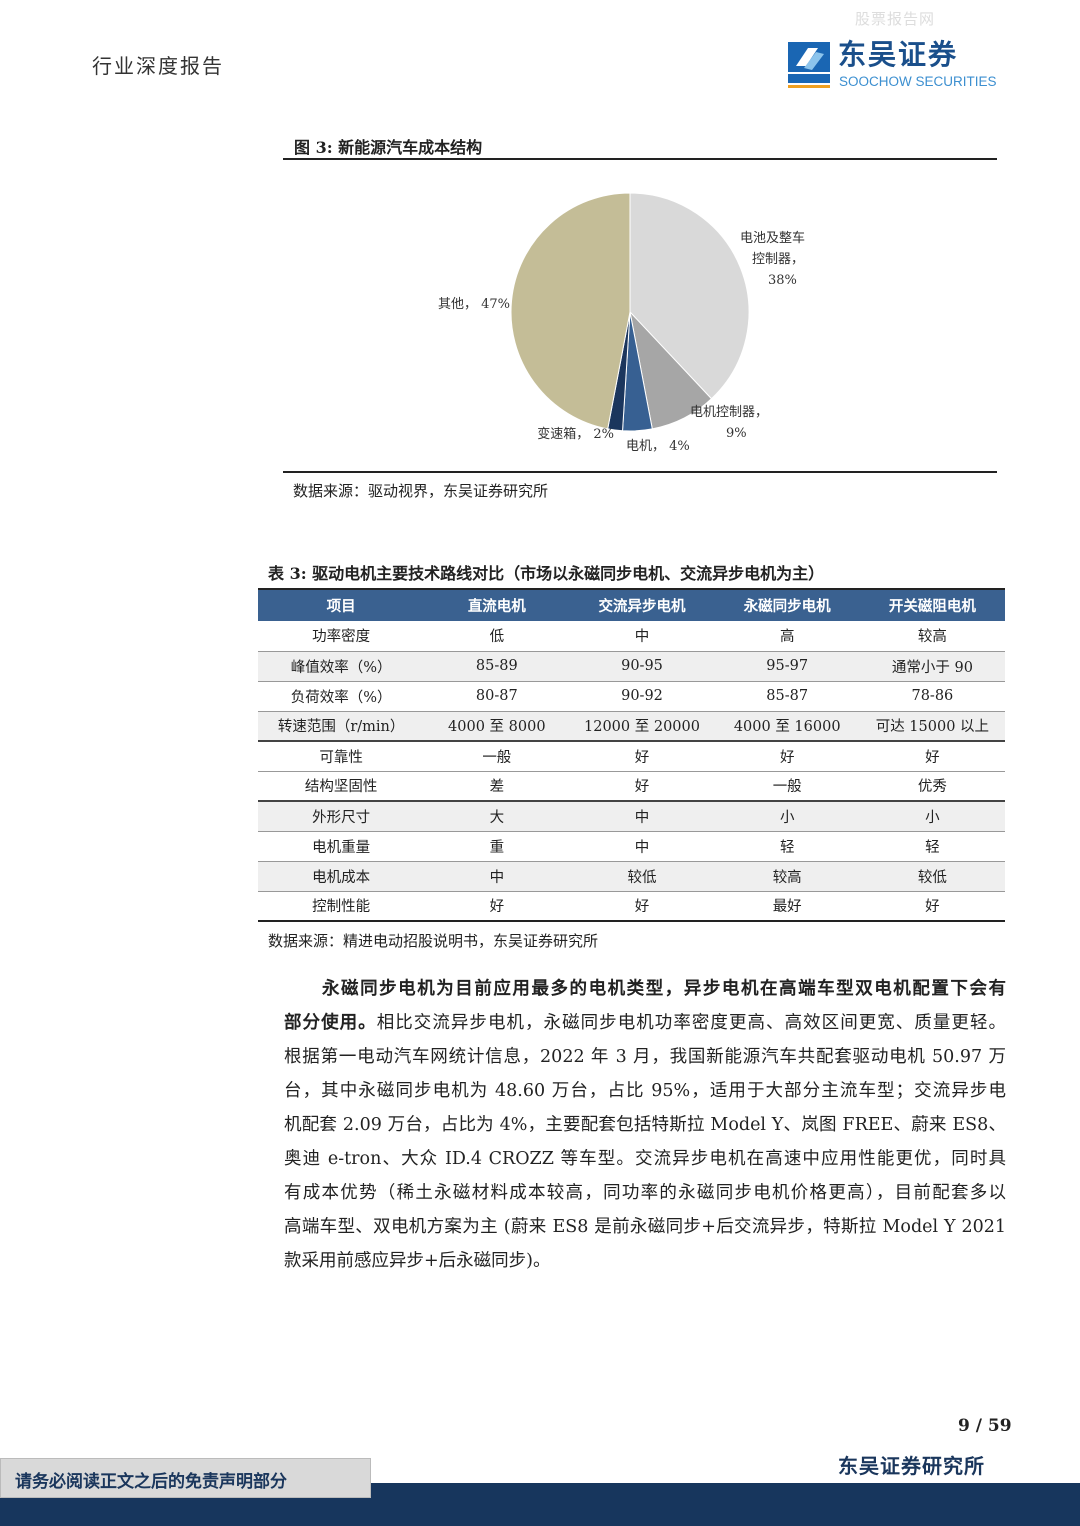 The image size is (1080, 1526). Describe the element at coordinates (898, 54) in the screenshot. I see `logo-text-cn: 东吴证券` at that location.